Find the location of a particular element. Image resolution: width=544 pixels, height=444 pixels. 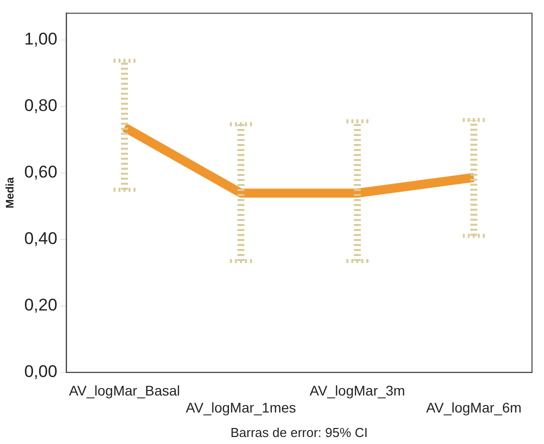

x-tick-label: AV_logMar_Basal is located at coordinates (124, 390).